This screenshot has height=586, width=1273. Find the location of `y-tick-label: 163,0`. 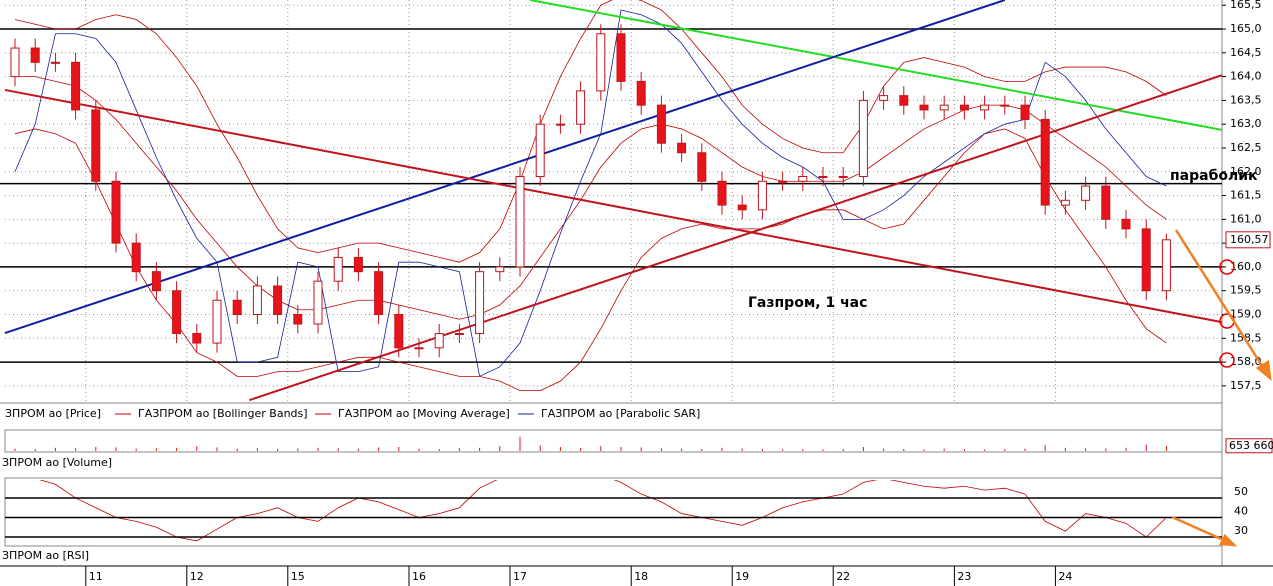

y-tick-label: 163,0 is located at coordinates (1246, 123).